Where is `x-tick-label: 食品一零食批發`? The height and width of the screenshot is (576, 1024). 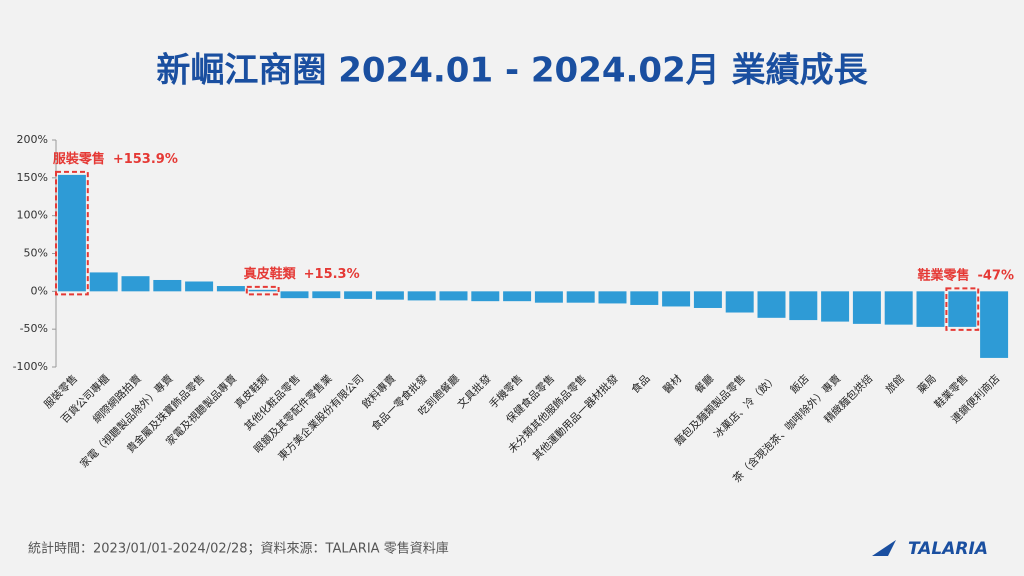 x-tick-label: 食品一零食批發 is located at coordinates (400, 403).